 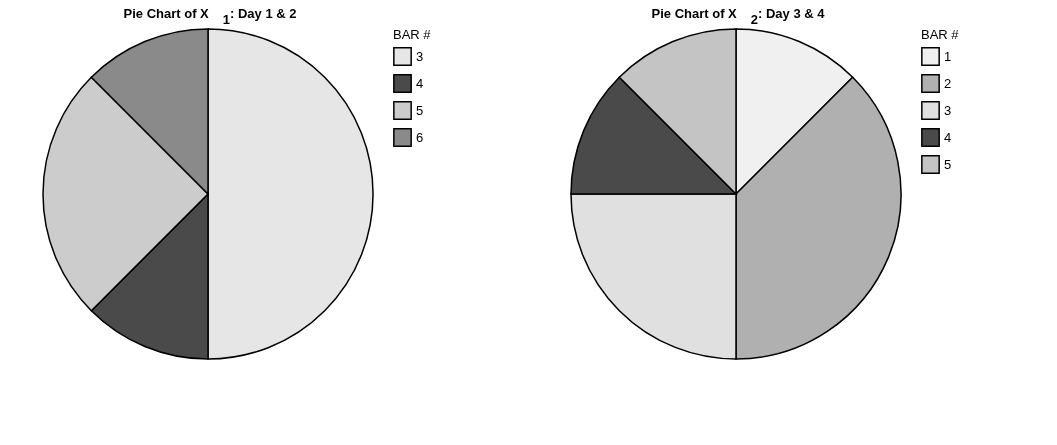 What do you see at coordinates (948, 56) in the screenshot?
I see `legend-label: 1` at bounding box center [948, 56].